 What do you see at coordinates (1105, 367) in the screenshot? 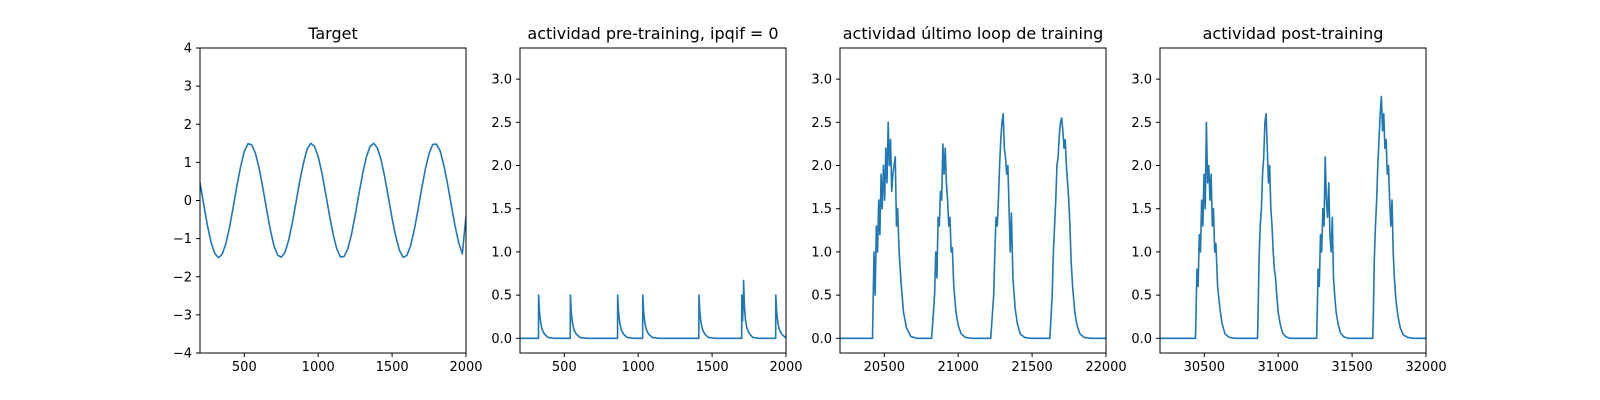
I see `x-tick-label: 22000` at bounding box center [1105, 367].